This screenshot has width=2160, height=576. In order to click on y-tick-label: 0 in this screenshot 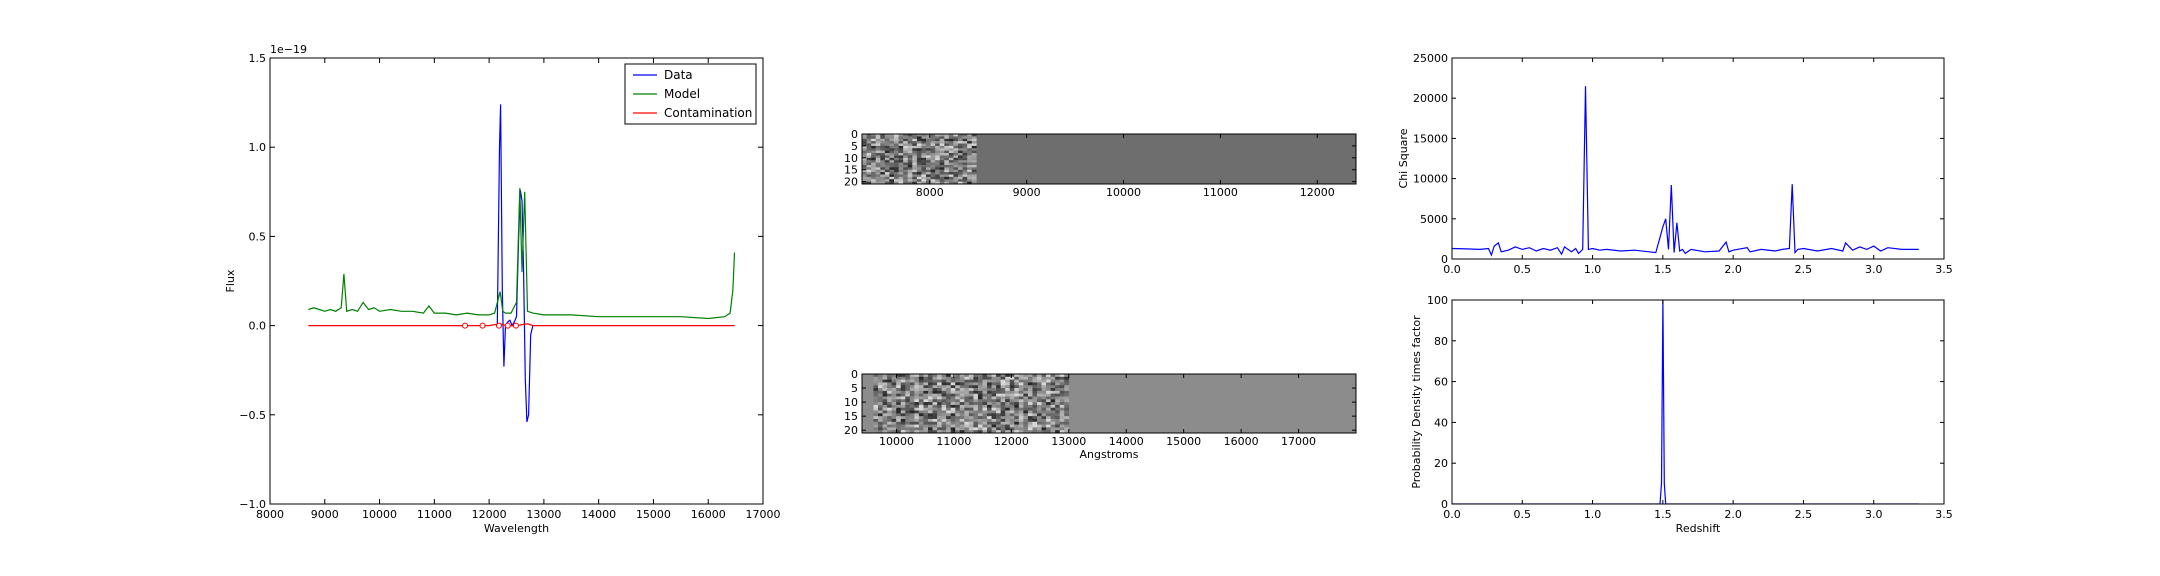, I will do `click(1444, 504)`.